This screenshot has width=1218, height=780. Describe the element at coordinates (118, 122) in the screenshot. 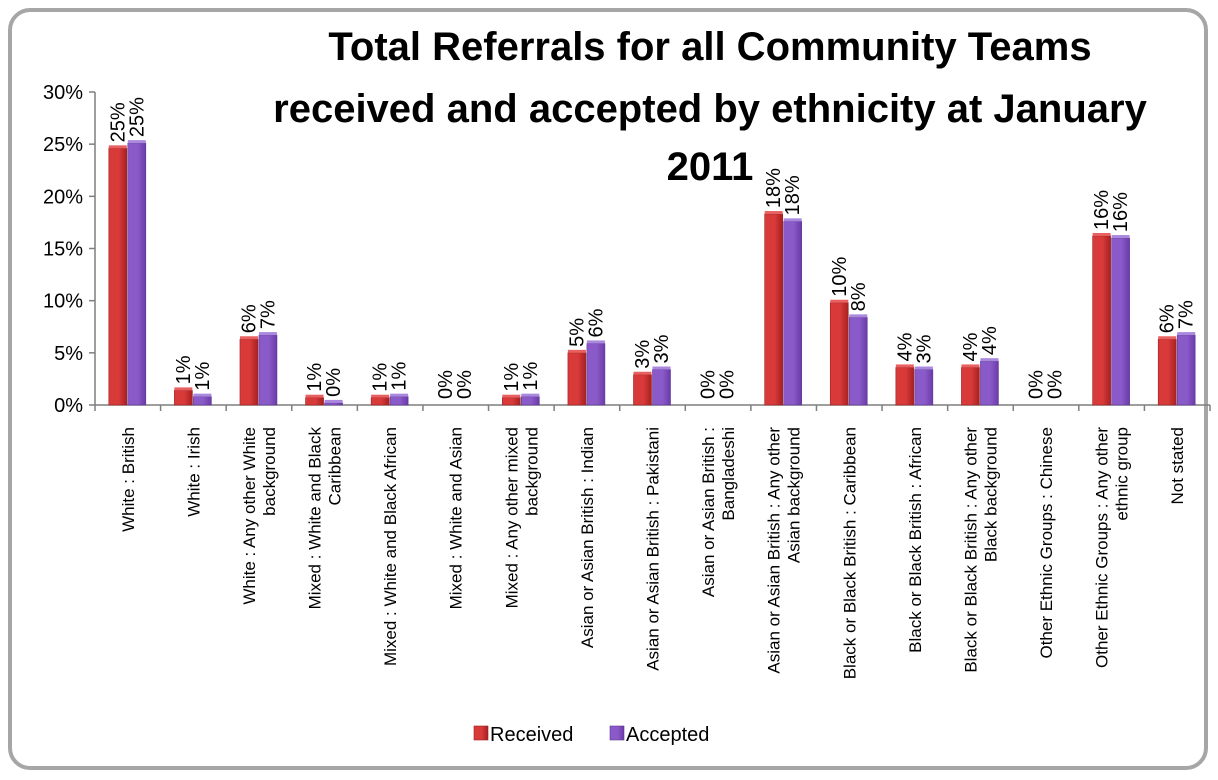

I see `data-label-received: 25%` at that location.